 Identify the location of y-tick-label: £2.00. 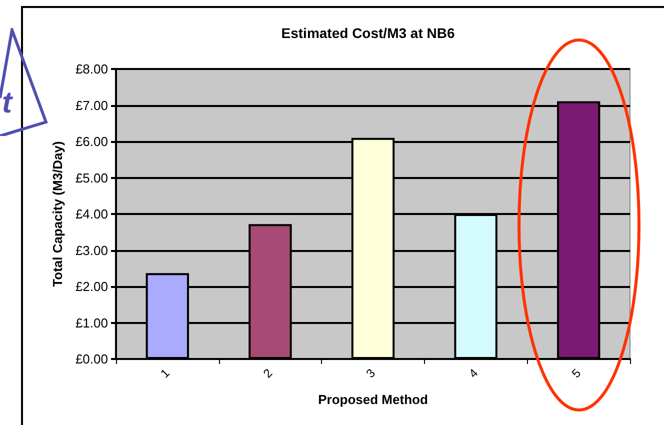
(91, 286).